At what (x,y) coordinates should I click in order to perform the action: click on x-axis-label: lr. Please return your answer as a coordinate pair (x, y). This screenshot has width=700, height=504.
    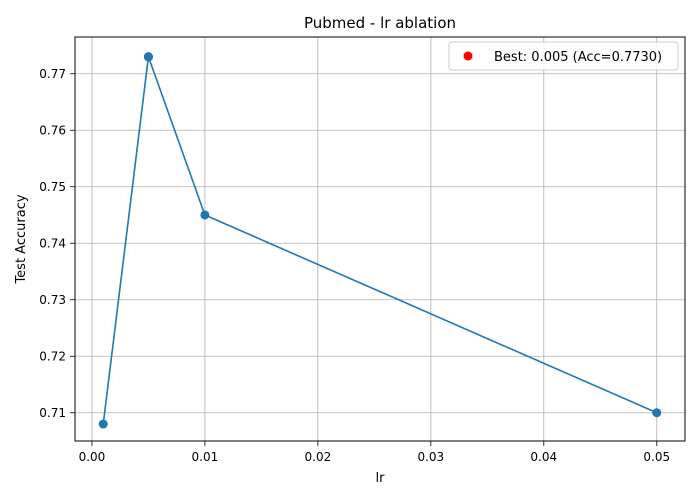
    Looking at the image, I should click on (381, 478).